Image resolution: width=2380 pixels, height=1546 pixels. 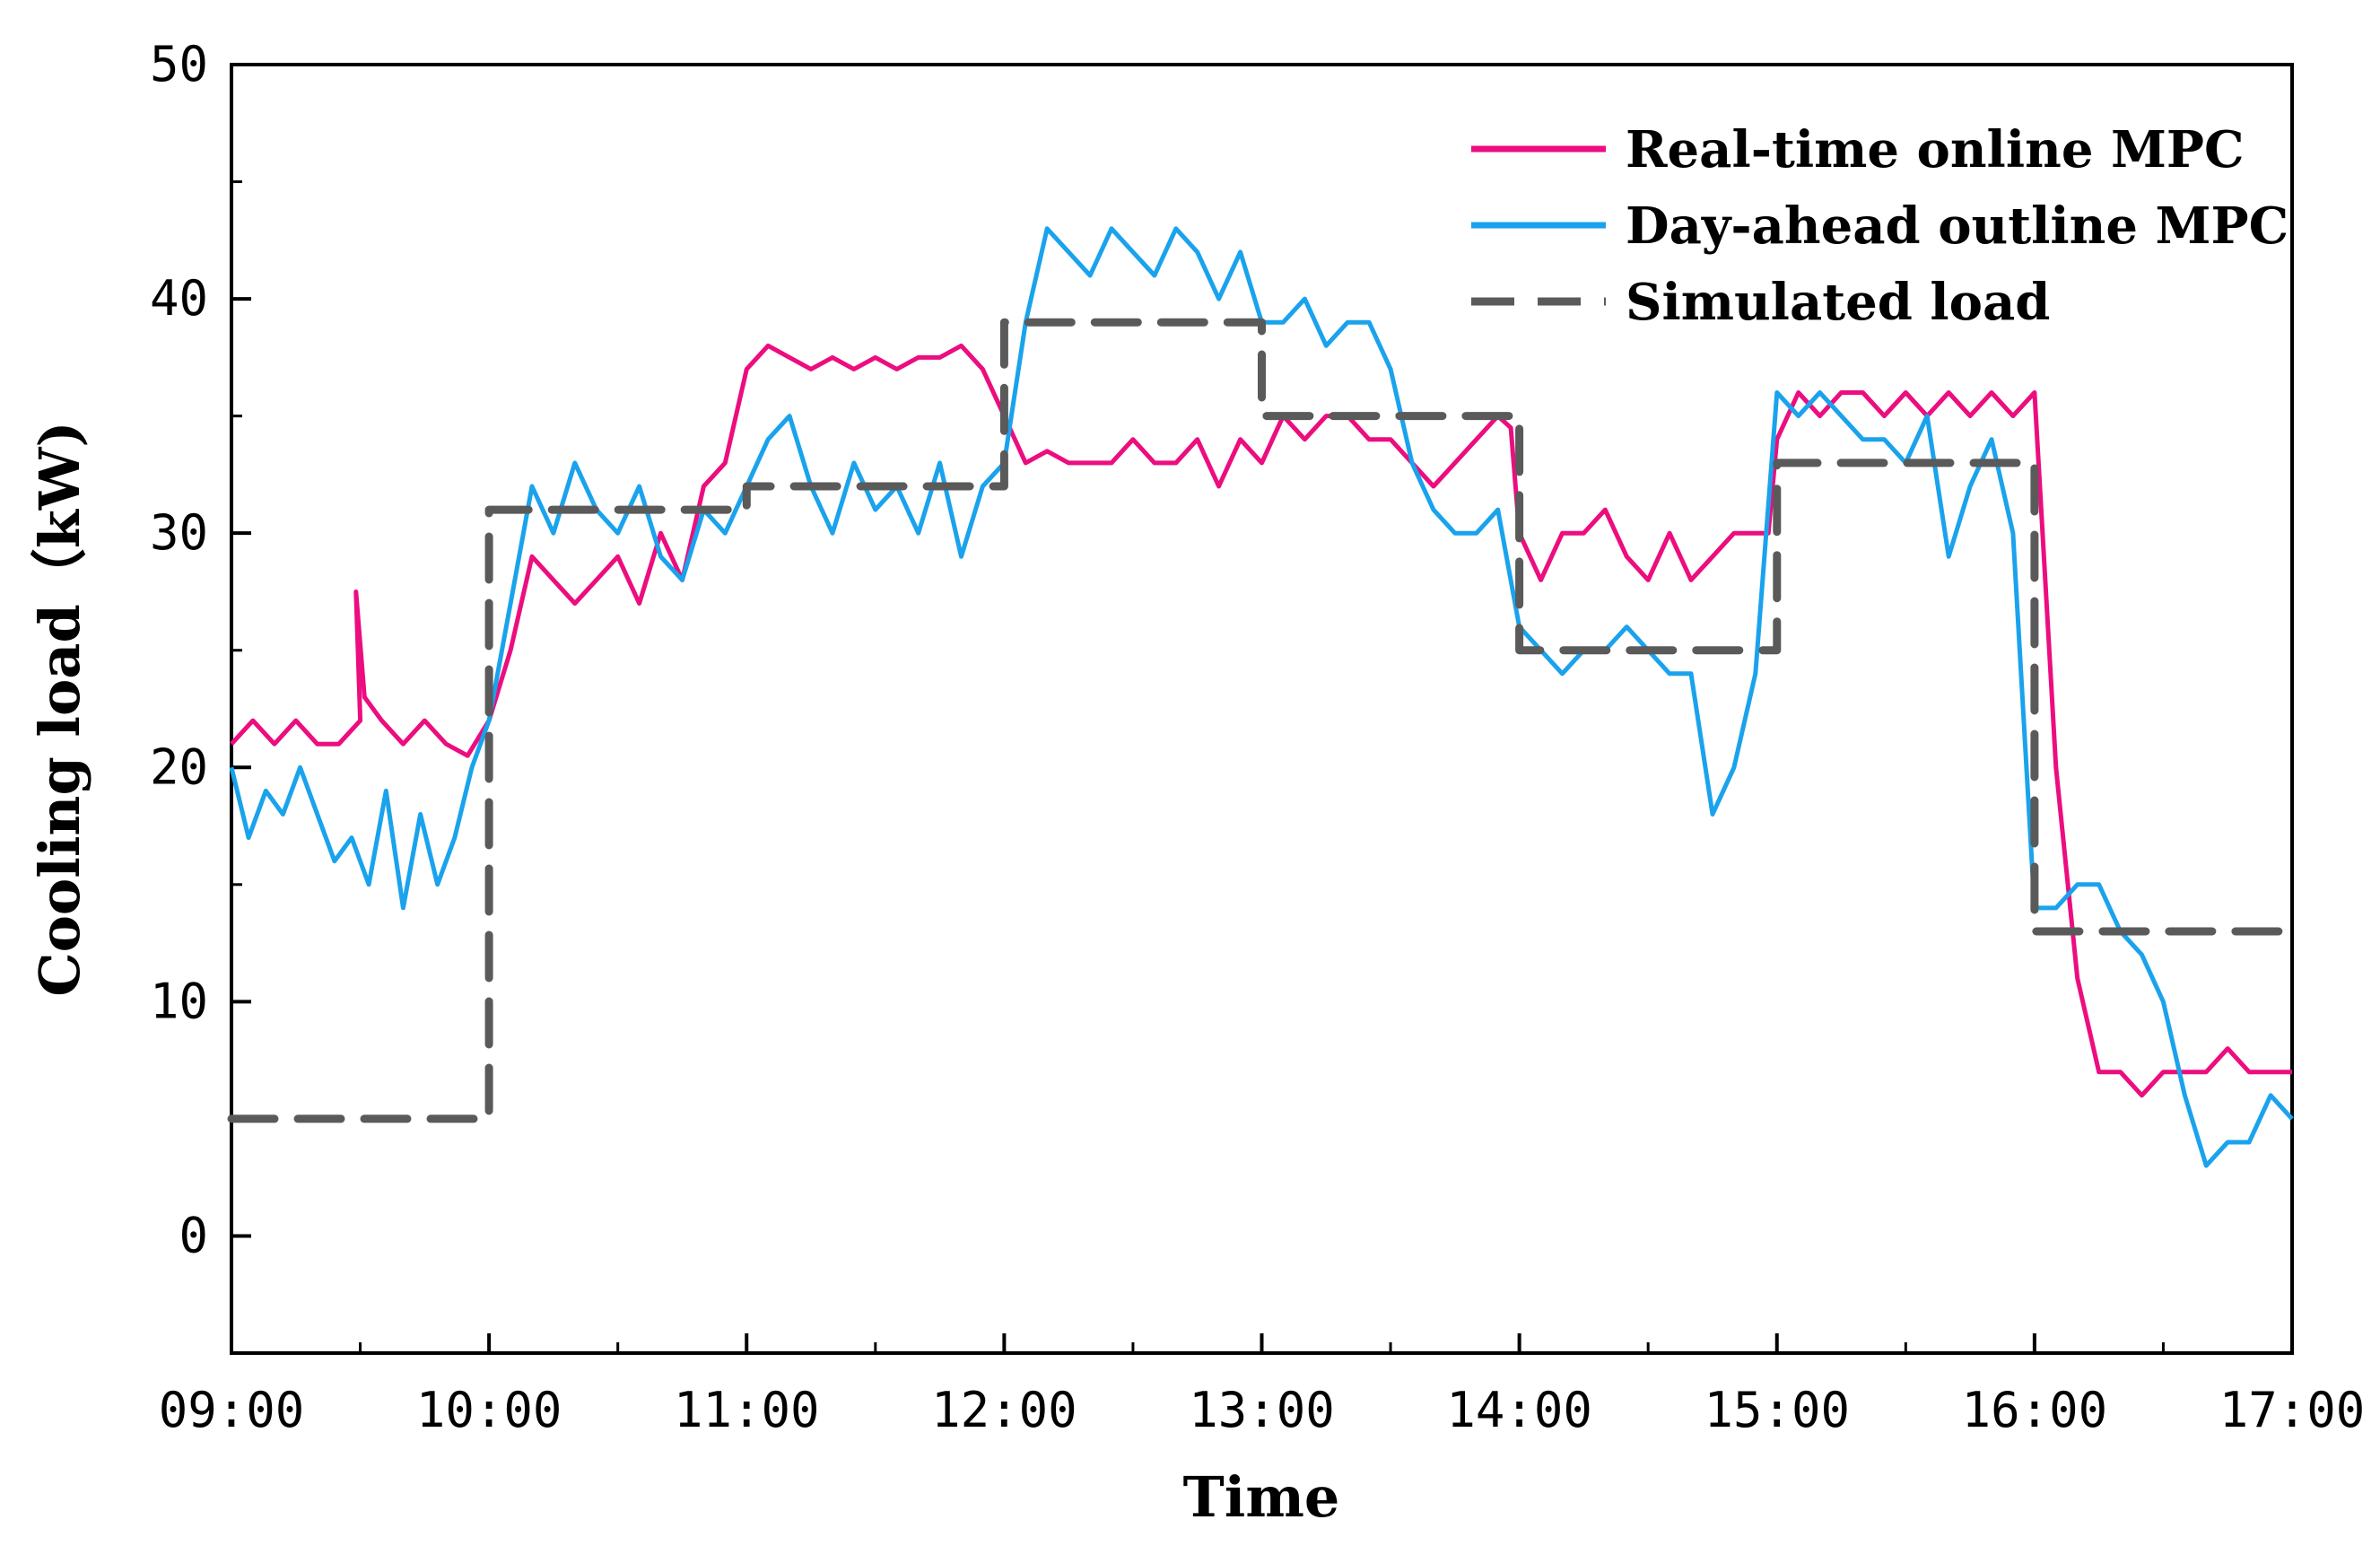 I want to click on x-tick-label: 14:00, so click(x=1519, y=1410).